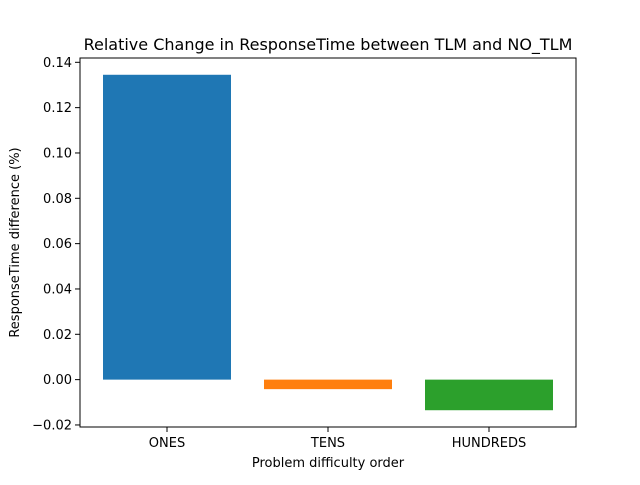 The height and width of the screenshot is (485, 640). What do you see at coordinates (328, 463) in the screenshot?
I see `x-axis-label: Problem difficulty order` at bounding box center [328, 463].